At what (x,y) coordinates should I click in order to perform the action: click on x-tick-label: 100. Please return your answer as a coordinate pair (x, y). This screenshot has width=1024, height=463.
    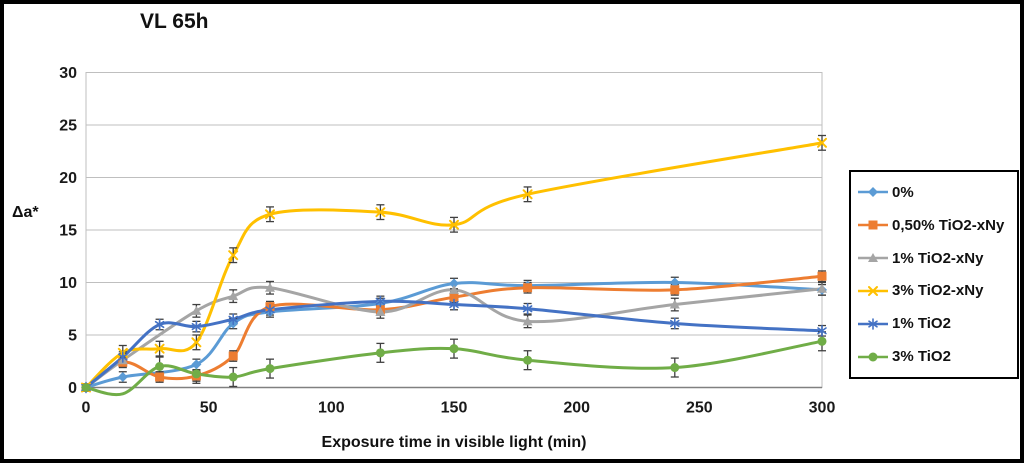
    Looking at the image, I should click on (331, 408).